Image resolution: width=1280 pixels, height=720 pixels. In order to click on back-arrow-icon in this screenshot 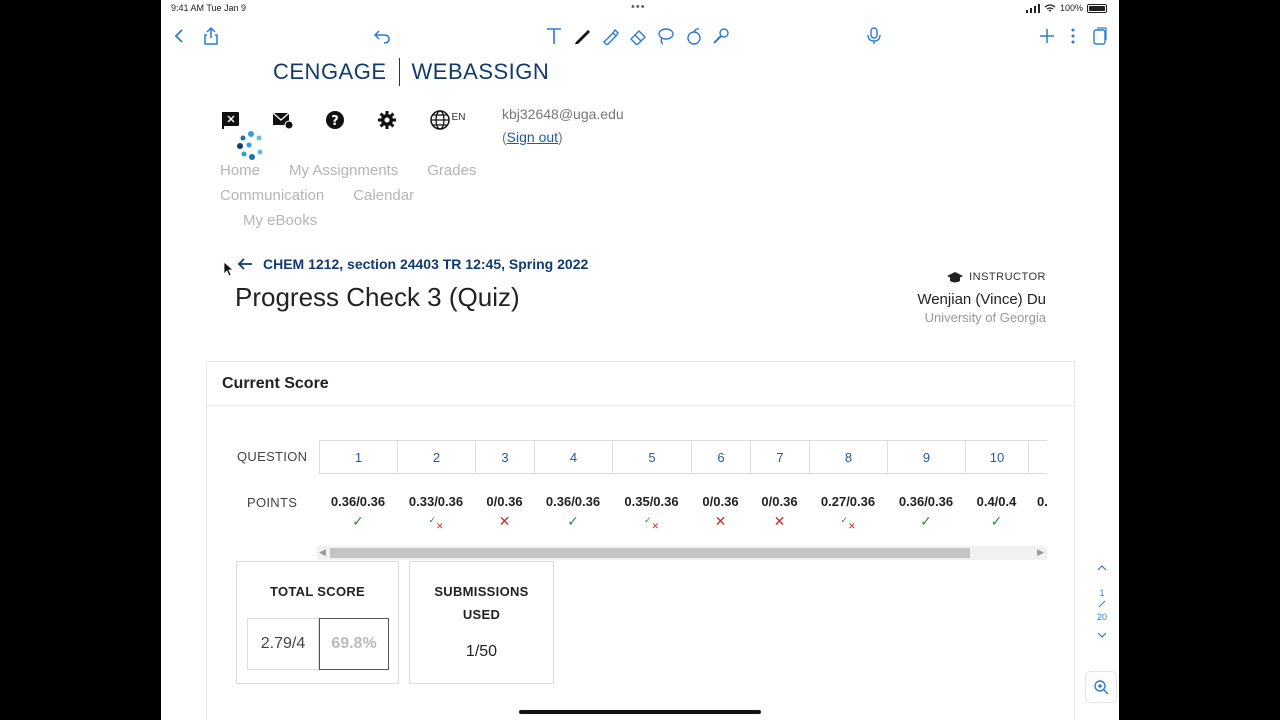, I will do `click(245, 264)`.